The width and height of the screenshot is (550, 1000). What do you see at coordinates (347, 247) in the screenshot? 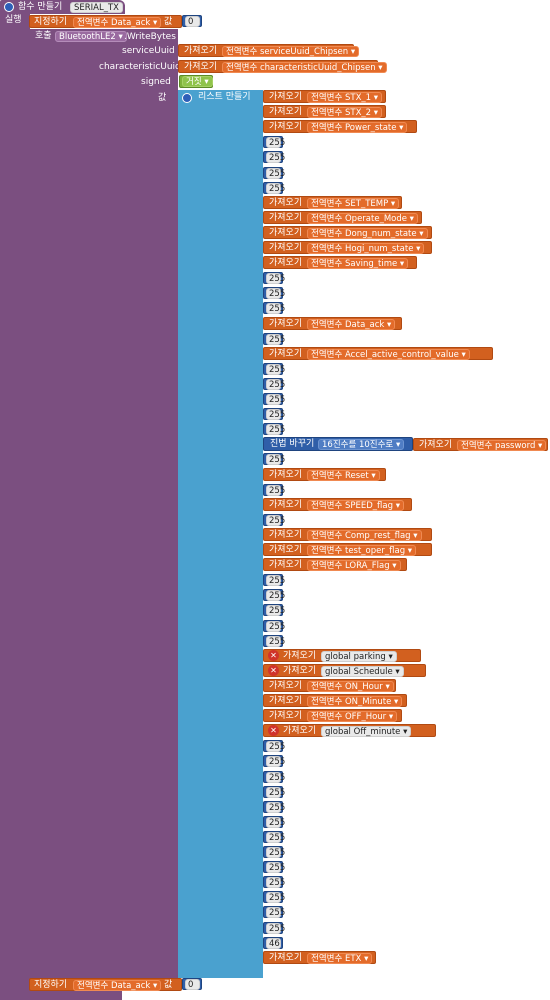
I see `get-variable: 가져오기 전역변수 Hogi_num_state ▾` at bounding box center [347, 247].